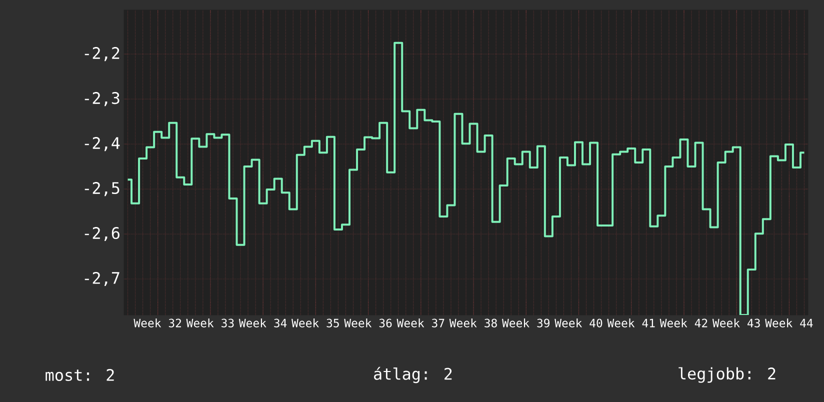 The height and width of the screenshot is (402, 824). Describe the element at coordinates (315, 323) in the screenshot. I see `x-tick-label: Week 35` at that location.